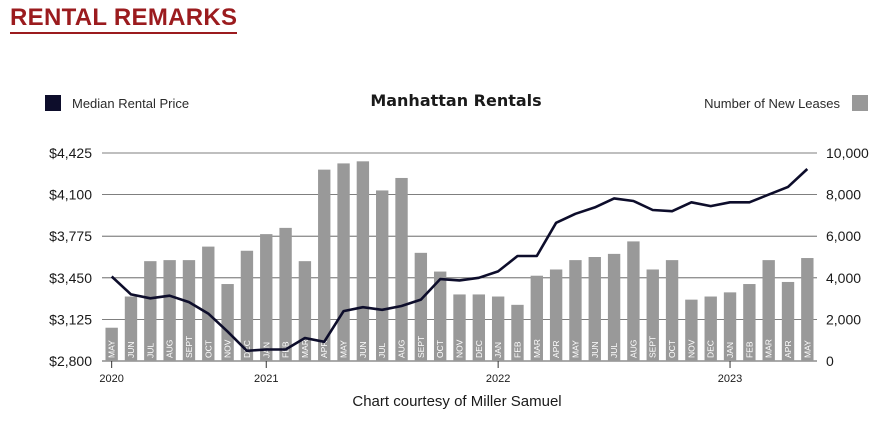 Image resolution: width=894 pixels, height=428 pixels. I want to click on chart-title: Manhattan Rentals, so click(455, 100).